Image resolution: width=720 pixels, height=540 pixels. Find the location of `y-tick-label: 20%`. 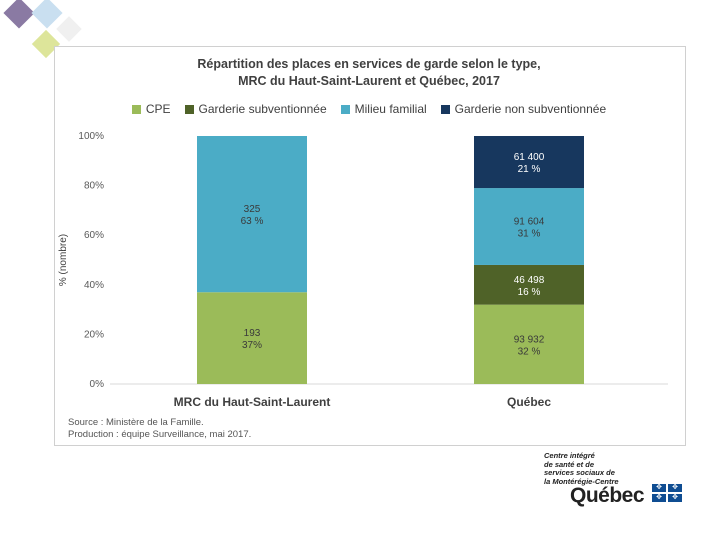

y-tick-label: 20% is located at coordinates (94, 334).